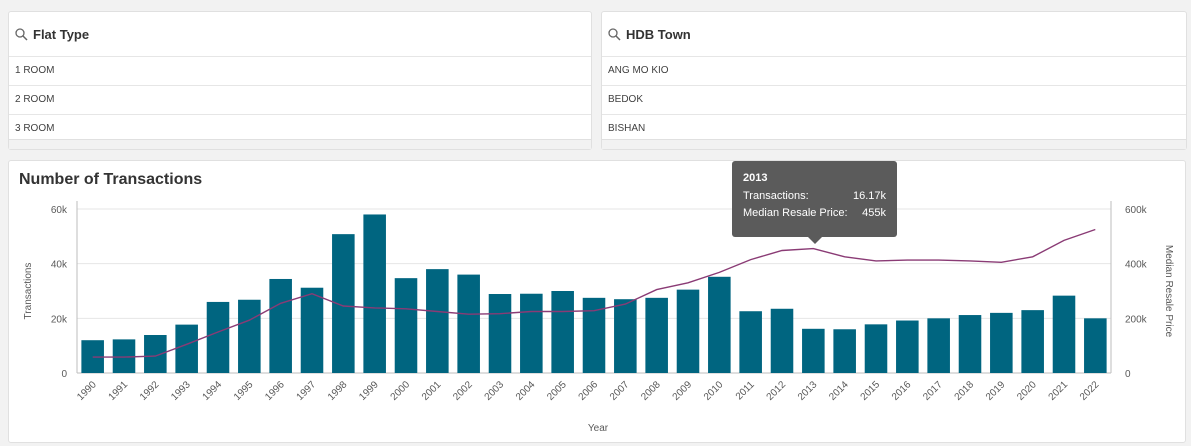 The height and width of the screenshot is (446, 1191). Describe the element at coordinates (626, 99) in the screenshot. I see `list-item-label: BEDOK` at that location.